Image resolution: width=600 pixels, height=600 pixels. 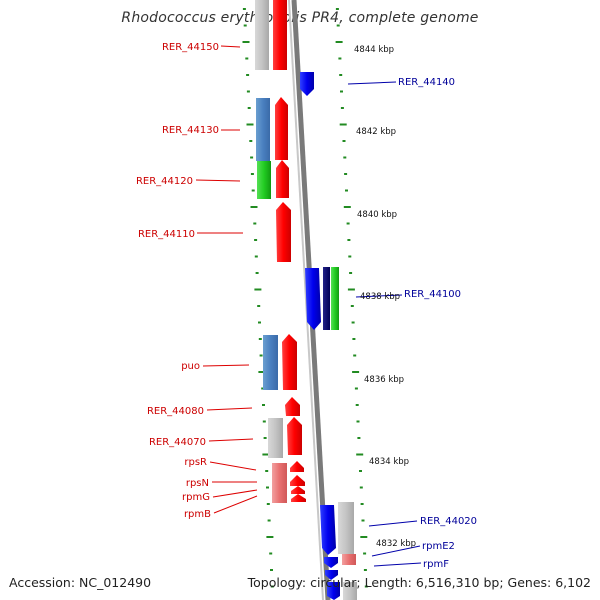 What do you see at coordinates (313, 299) in the screenshot?
I see `rer-44100-arrow` at bounding box center [313, 299].